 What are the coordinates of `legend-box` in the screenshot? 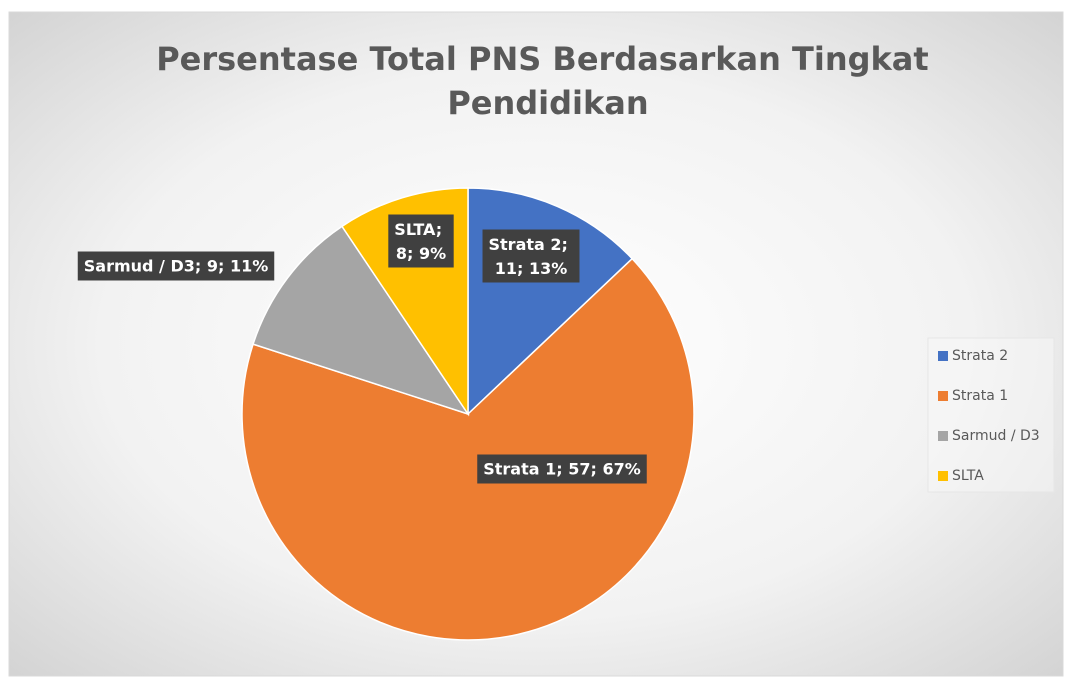 It's located at (991, 415).